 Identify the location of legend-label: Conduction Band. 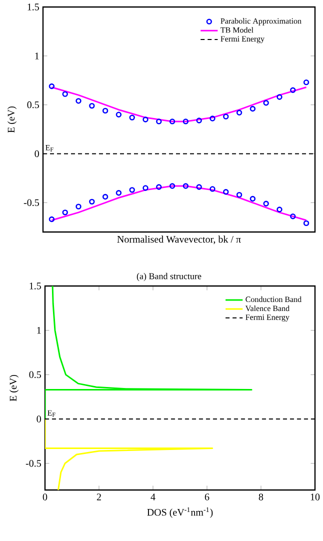
(274, 299).